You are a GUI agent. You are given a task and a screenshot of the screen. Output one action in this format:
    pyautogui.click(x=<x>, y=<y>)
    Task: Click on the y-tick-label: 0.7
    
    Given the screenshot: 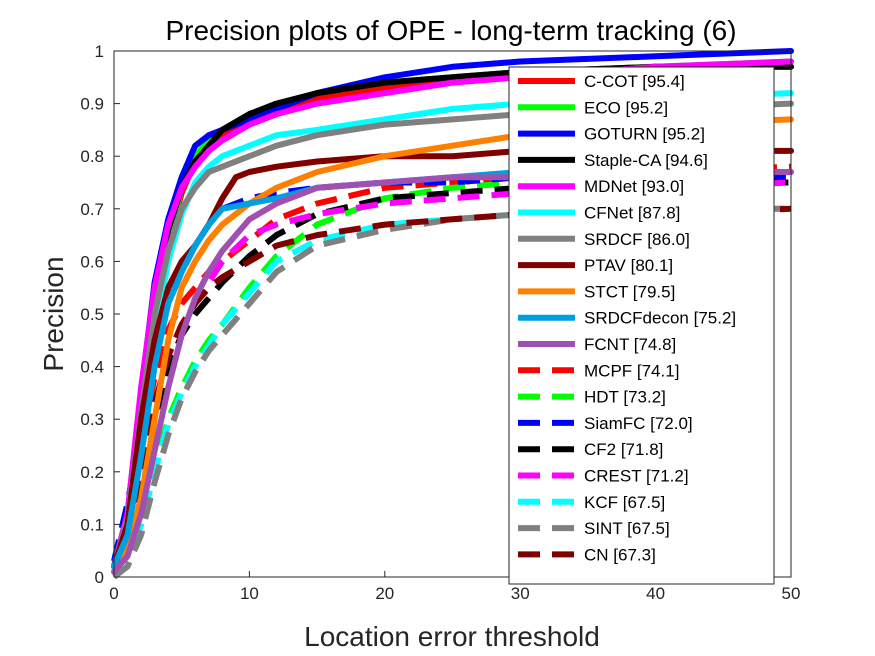 What is the action you would take?
    pyautogui.click(x=92, y=209)
    